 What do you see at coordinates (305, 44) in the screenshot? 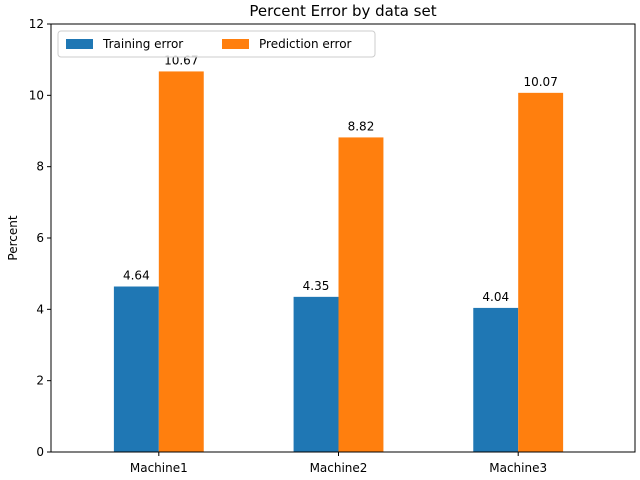
I see `legend-label: Prediction error` at bounding box center [305, 44].